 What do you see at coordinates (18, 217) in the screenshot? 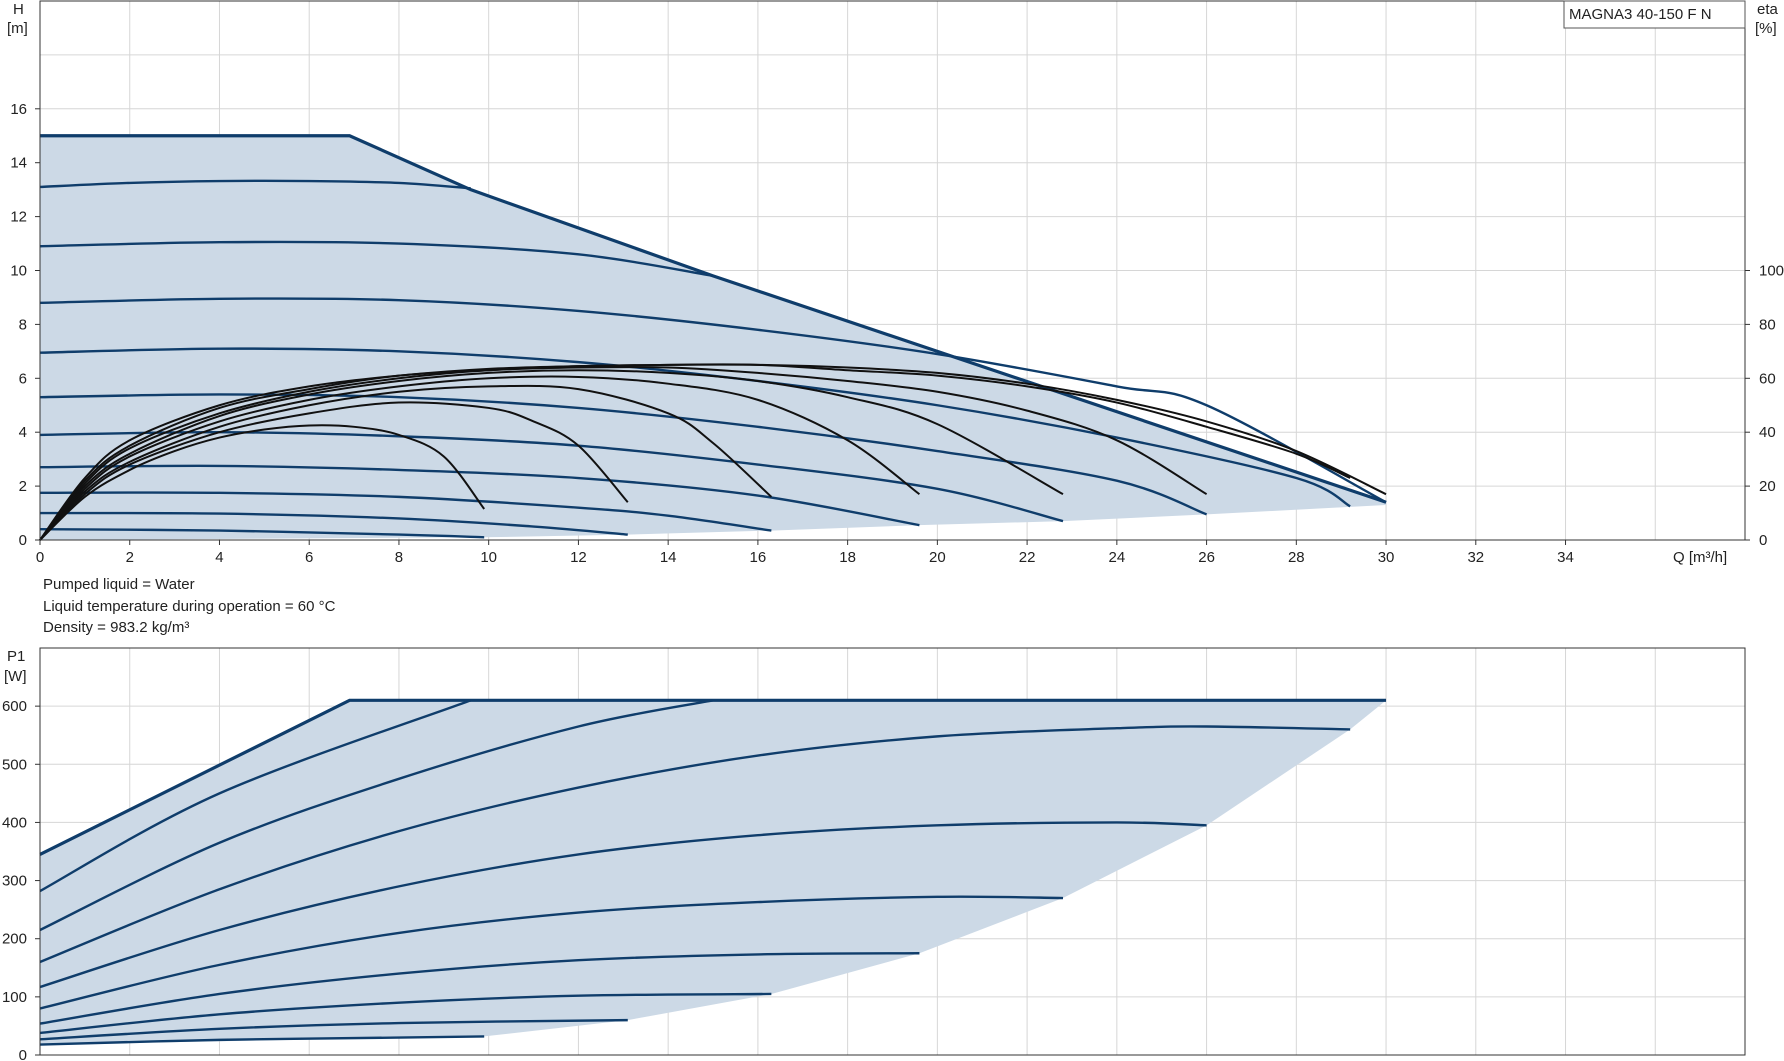
I see `head-tick-label: 12` at bounding box center [18, 217].